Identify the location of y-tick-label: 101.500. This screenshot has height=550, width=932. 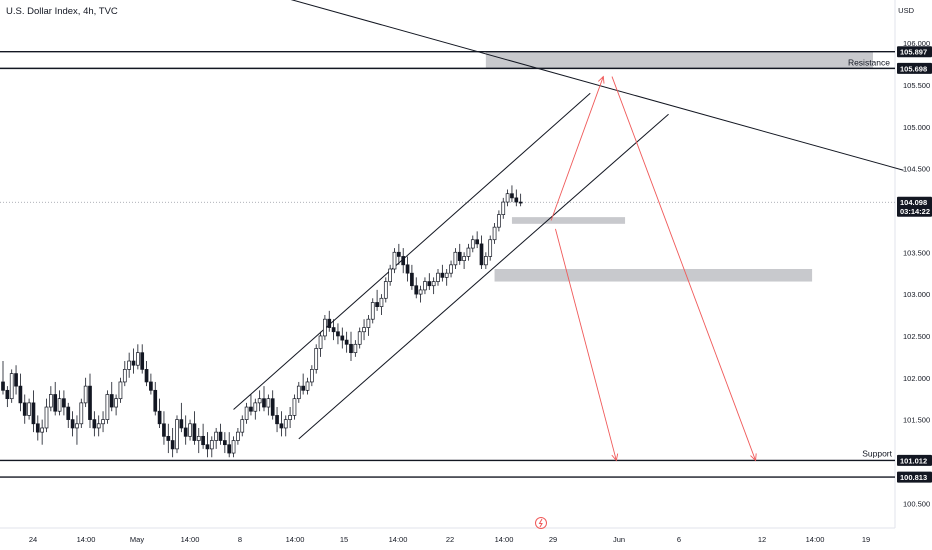
(916, 420).